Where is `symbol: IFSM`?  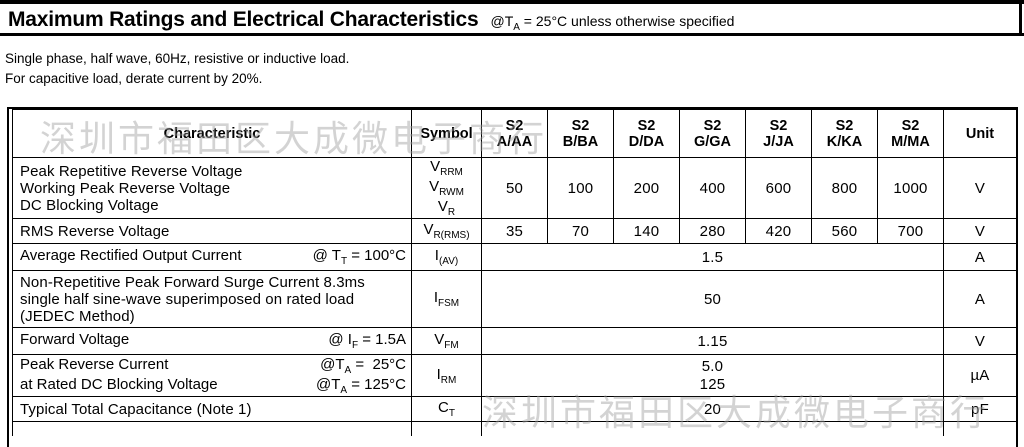 symbol: IFSM is located at coordinates (446, 299).